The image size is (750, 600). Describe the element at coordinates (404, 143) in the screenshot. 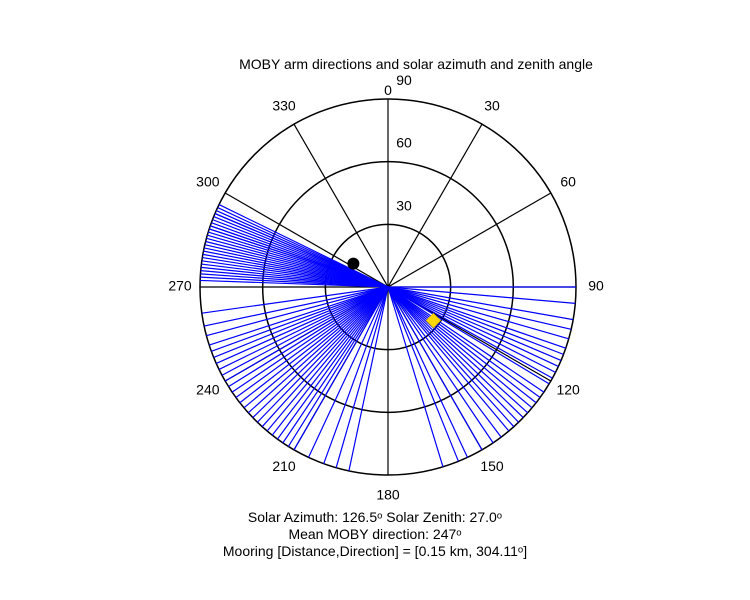

I see `radial-tick-label-60: 60` at that location.